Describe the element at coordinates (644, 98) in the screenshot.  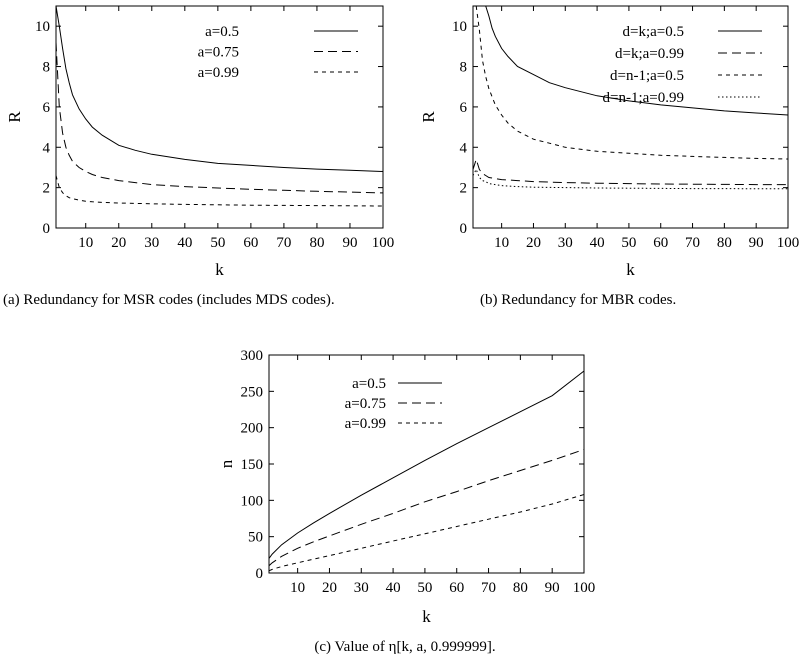
I see `legend-label: d=n-1;a=0.99` at that location.